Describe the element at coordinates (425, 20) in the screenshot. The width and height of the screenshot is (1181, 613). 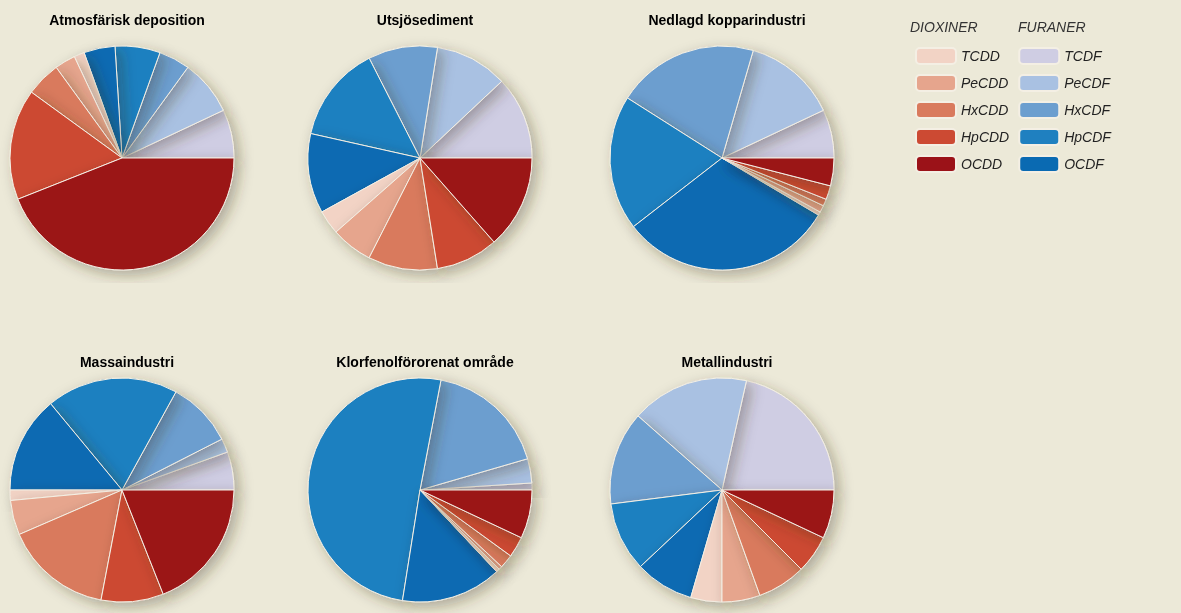
I see `chart-title: Utsjösediment` at that location.